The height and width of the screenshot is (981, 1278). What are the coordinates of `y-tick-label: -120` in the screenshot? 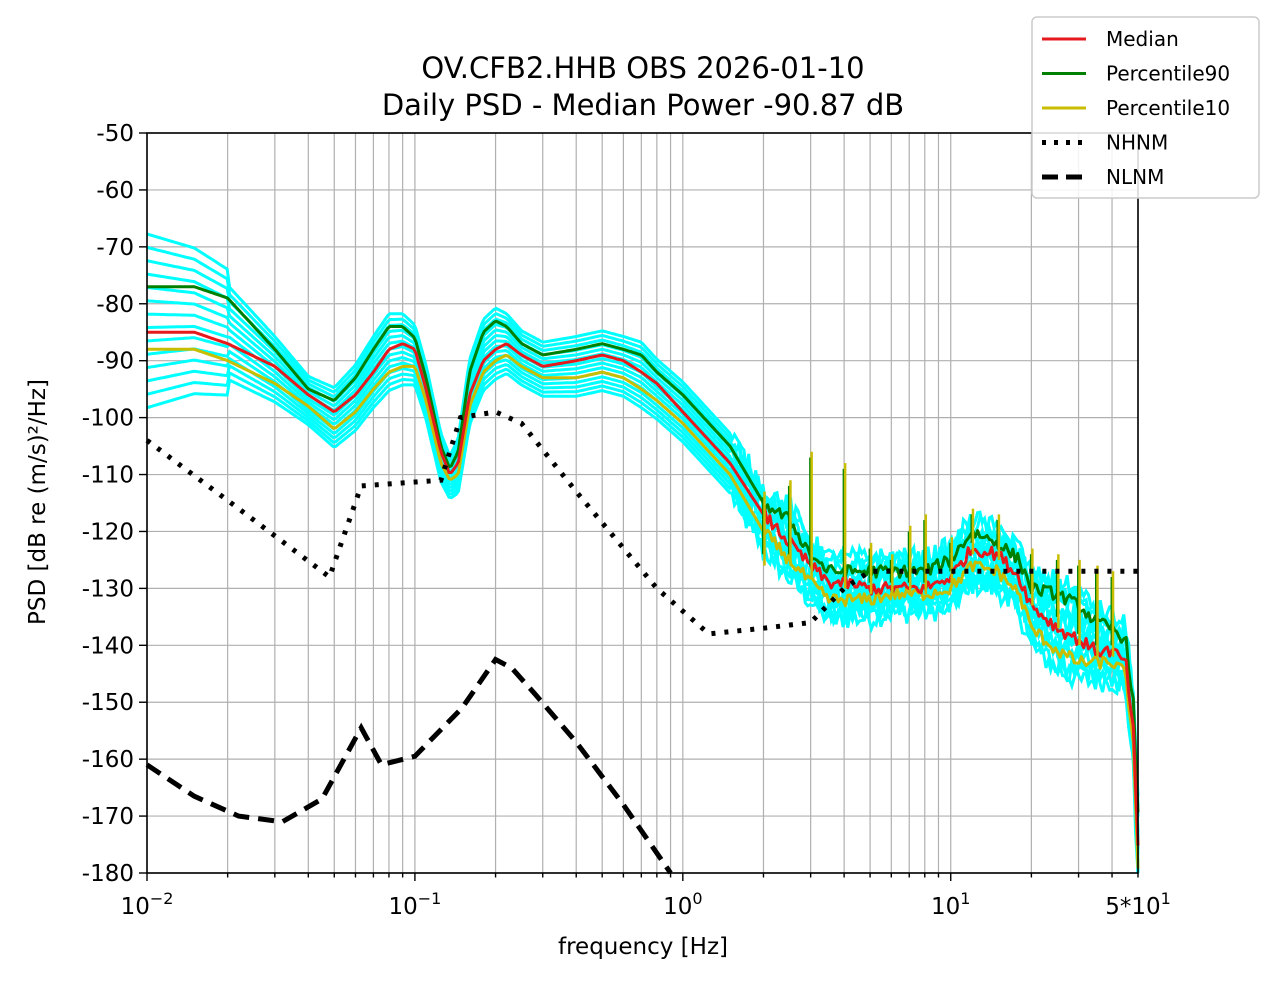 It's located at (108, 532).